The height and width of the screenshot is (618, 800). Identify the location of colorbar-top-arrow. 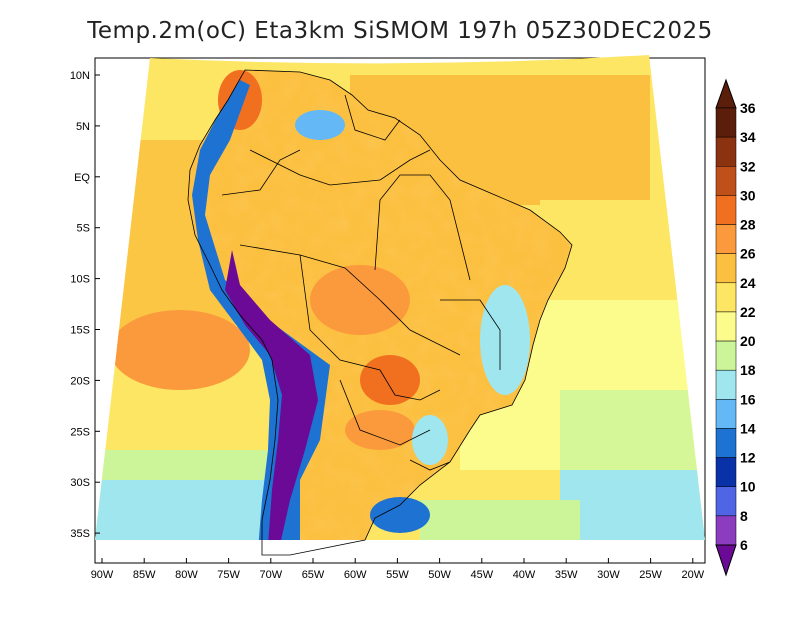
(726, 93).